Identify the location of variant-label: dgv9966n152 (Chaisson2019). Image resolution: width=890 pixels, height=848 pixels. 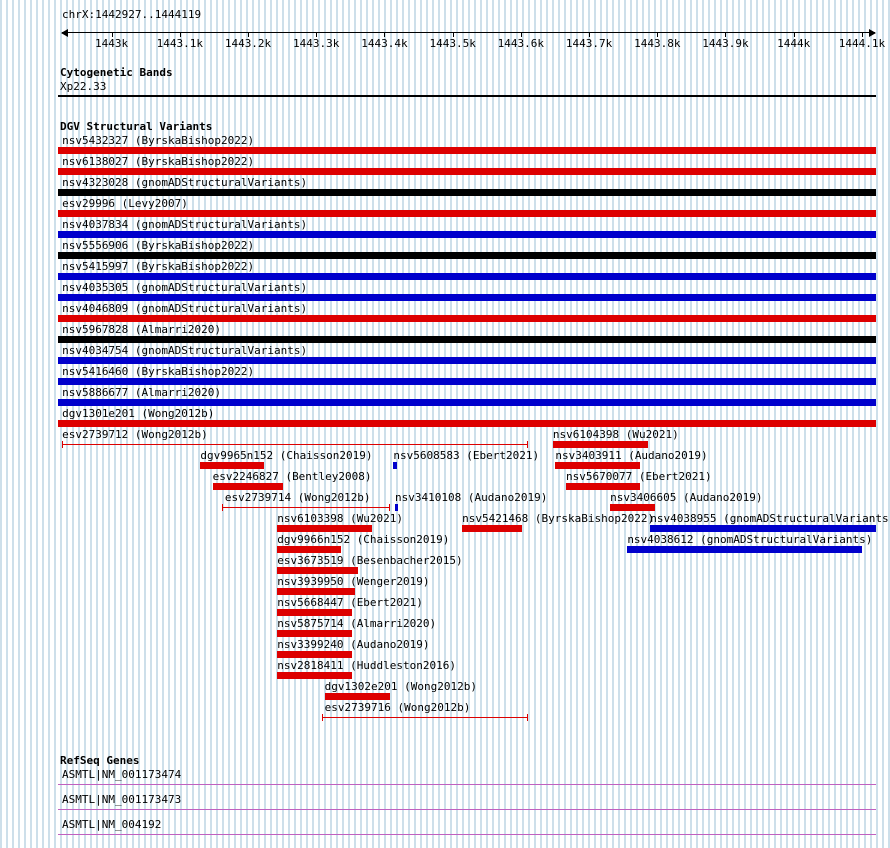
(363, 539).